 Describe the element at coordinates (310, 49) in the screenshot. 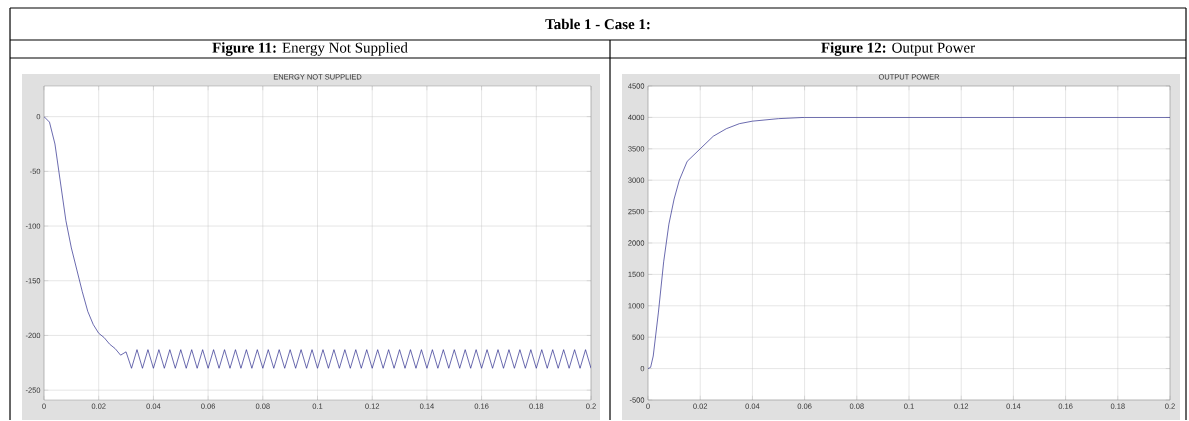

I see `chart-subtitle: Figure 11: Energy Not Supplied` at that location.